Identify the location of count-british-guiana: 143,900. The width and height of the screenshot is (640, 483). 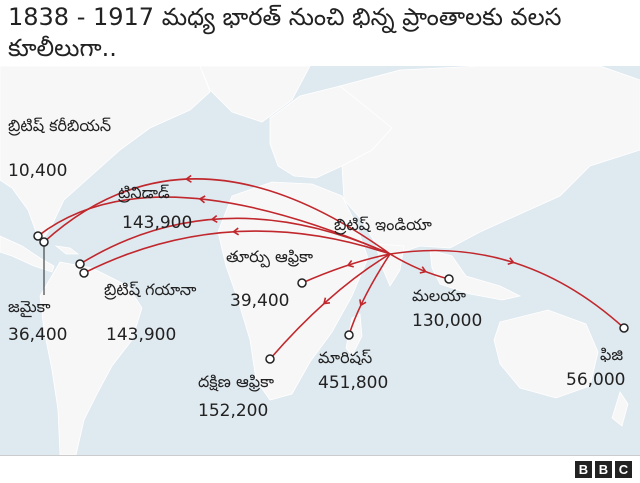
(141, 335).